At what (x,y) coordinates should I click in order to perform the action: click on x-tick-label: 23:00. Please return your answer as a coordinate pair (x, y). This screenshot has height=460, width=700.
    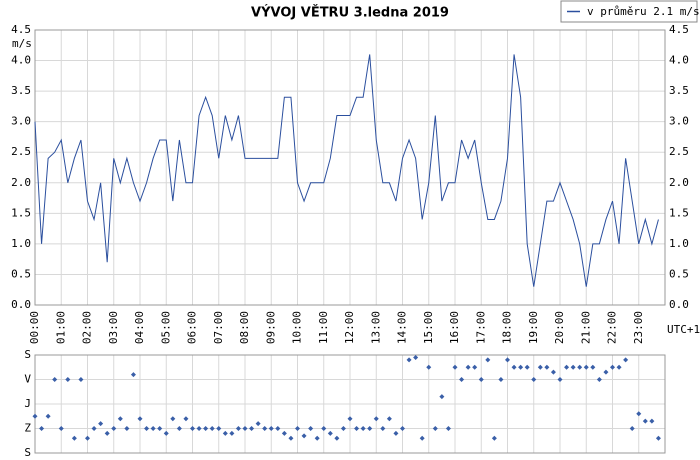
    Looking at the image, I should click on (638, 327).